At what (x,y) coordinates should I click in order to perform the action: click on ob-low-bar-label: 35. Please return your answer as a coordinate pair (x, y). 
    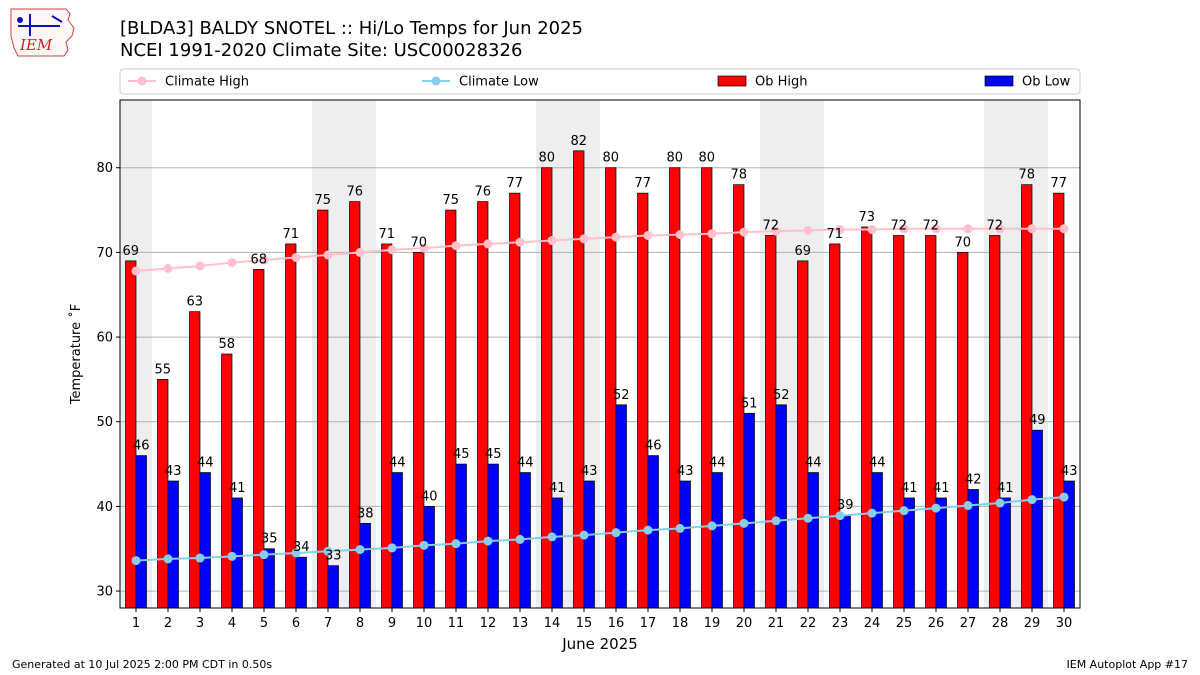
    Looking at the image, I should click on (269, 539).